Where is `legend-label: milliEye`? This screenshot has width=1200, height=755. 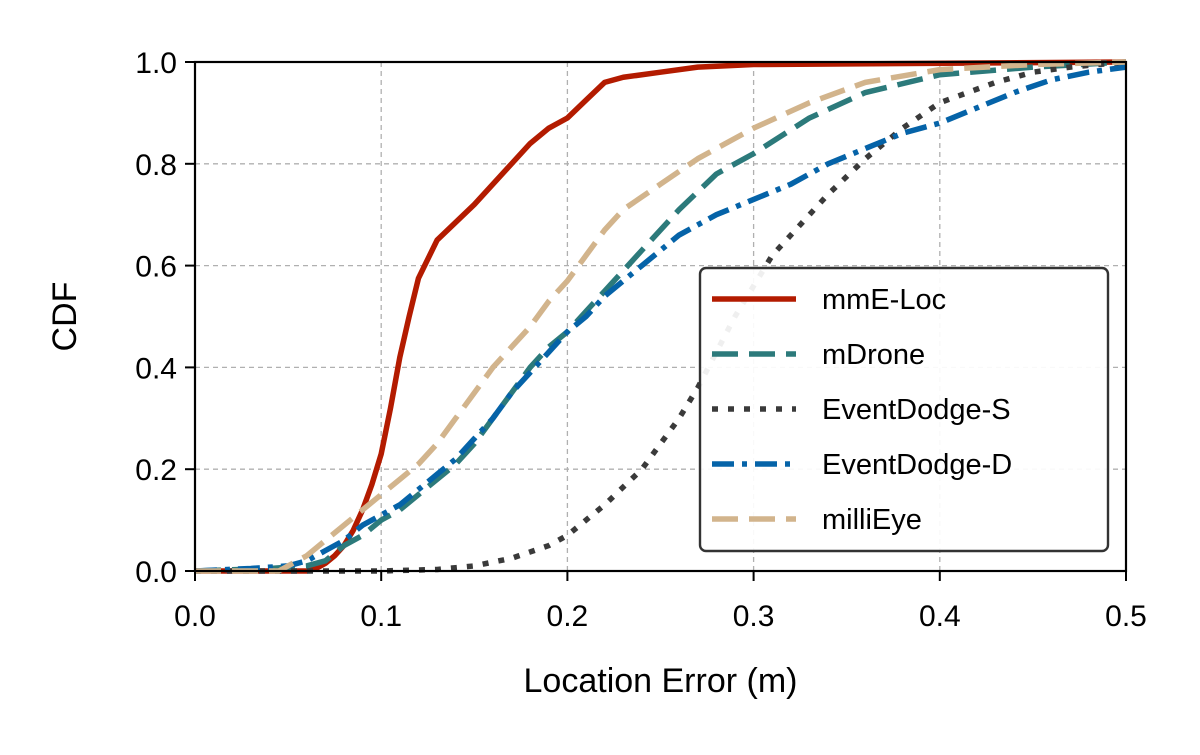
legend-label: milliEye is located at coordinates (872, 520).